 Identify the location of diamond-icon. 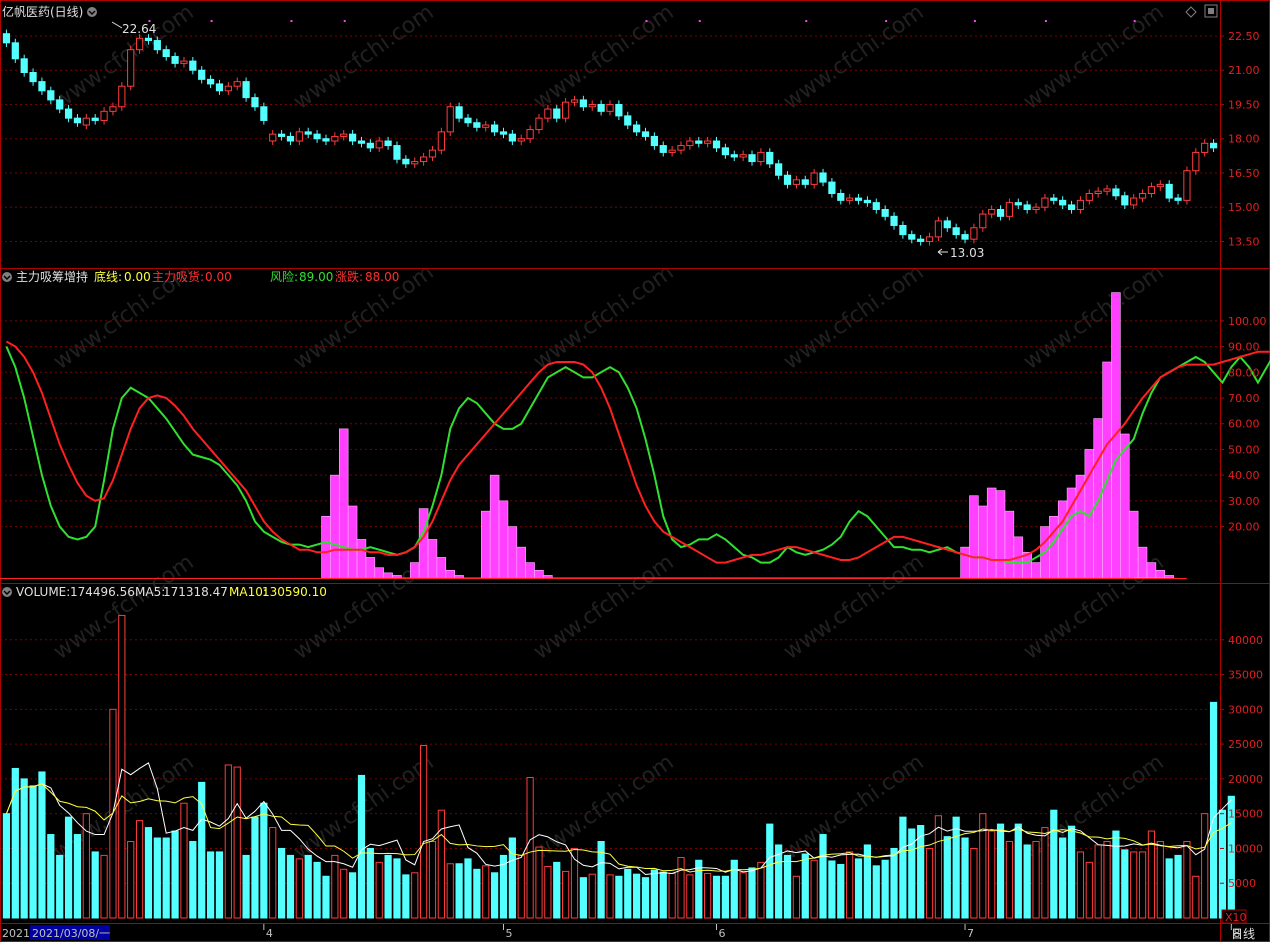
(1191, 12).